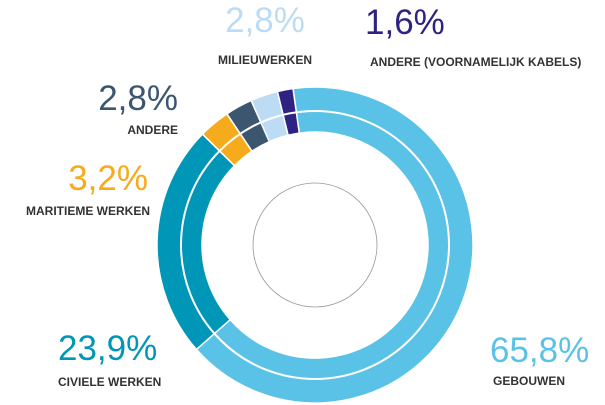 Image resolution: width=605 pixels, height=405 pixels. What do you see at coordinates (405, 22) in the screenshot?
I see `value-label: 1,6%` at bounding box center [405, 22].